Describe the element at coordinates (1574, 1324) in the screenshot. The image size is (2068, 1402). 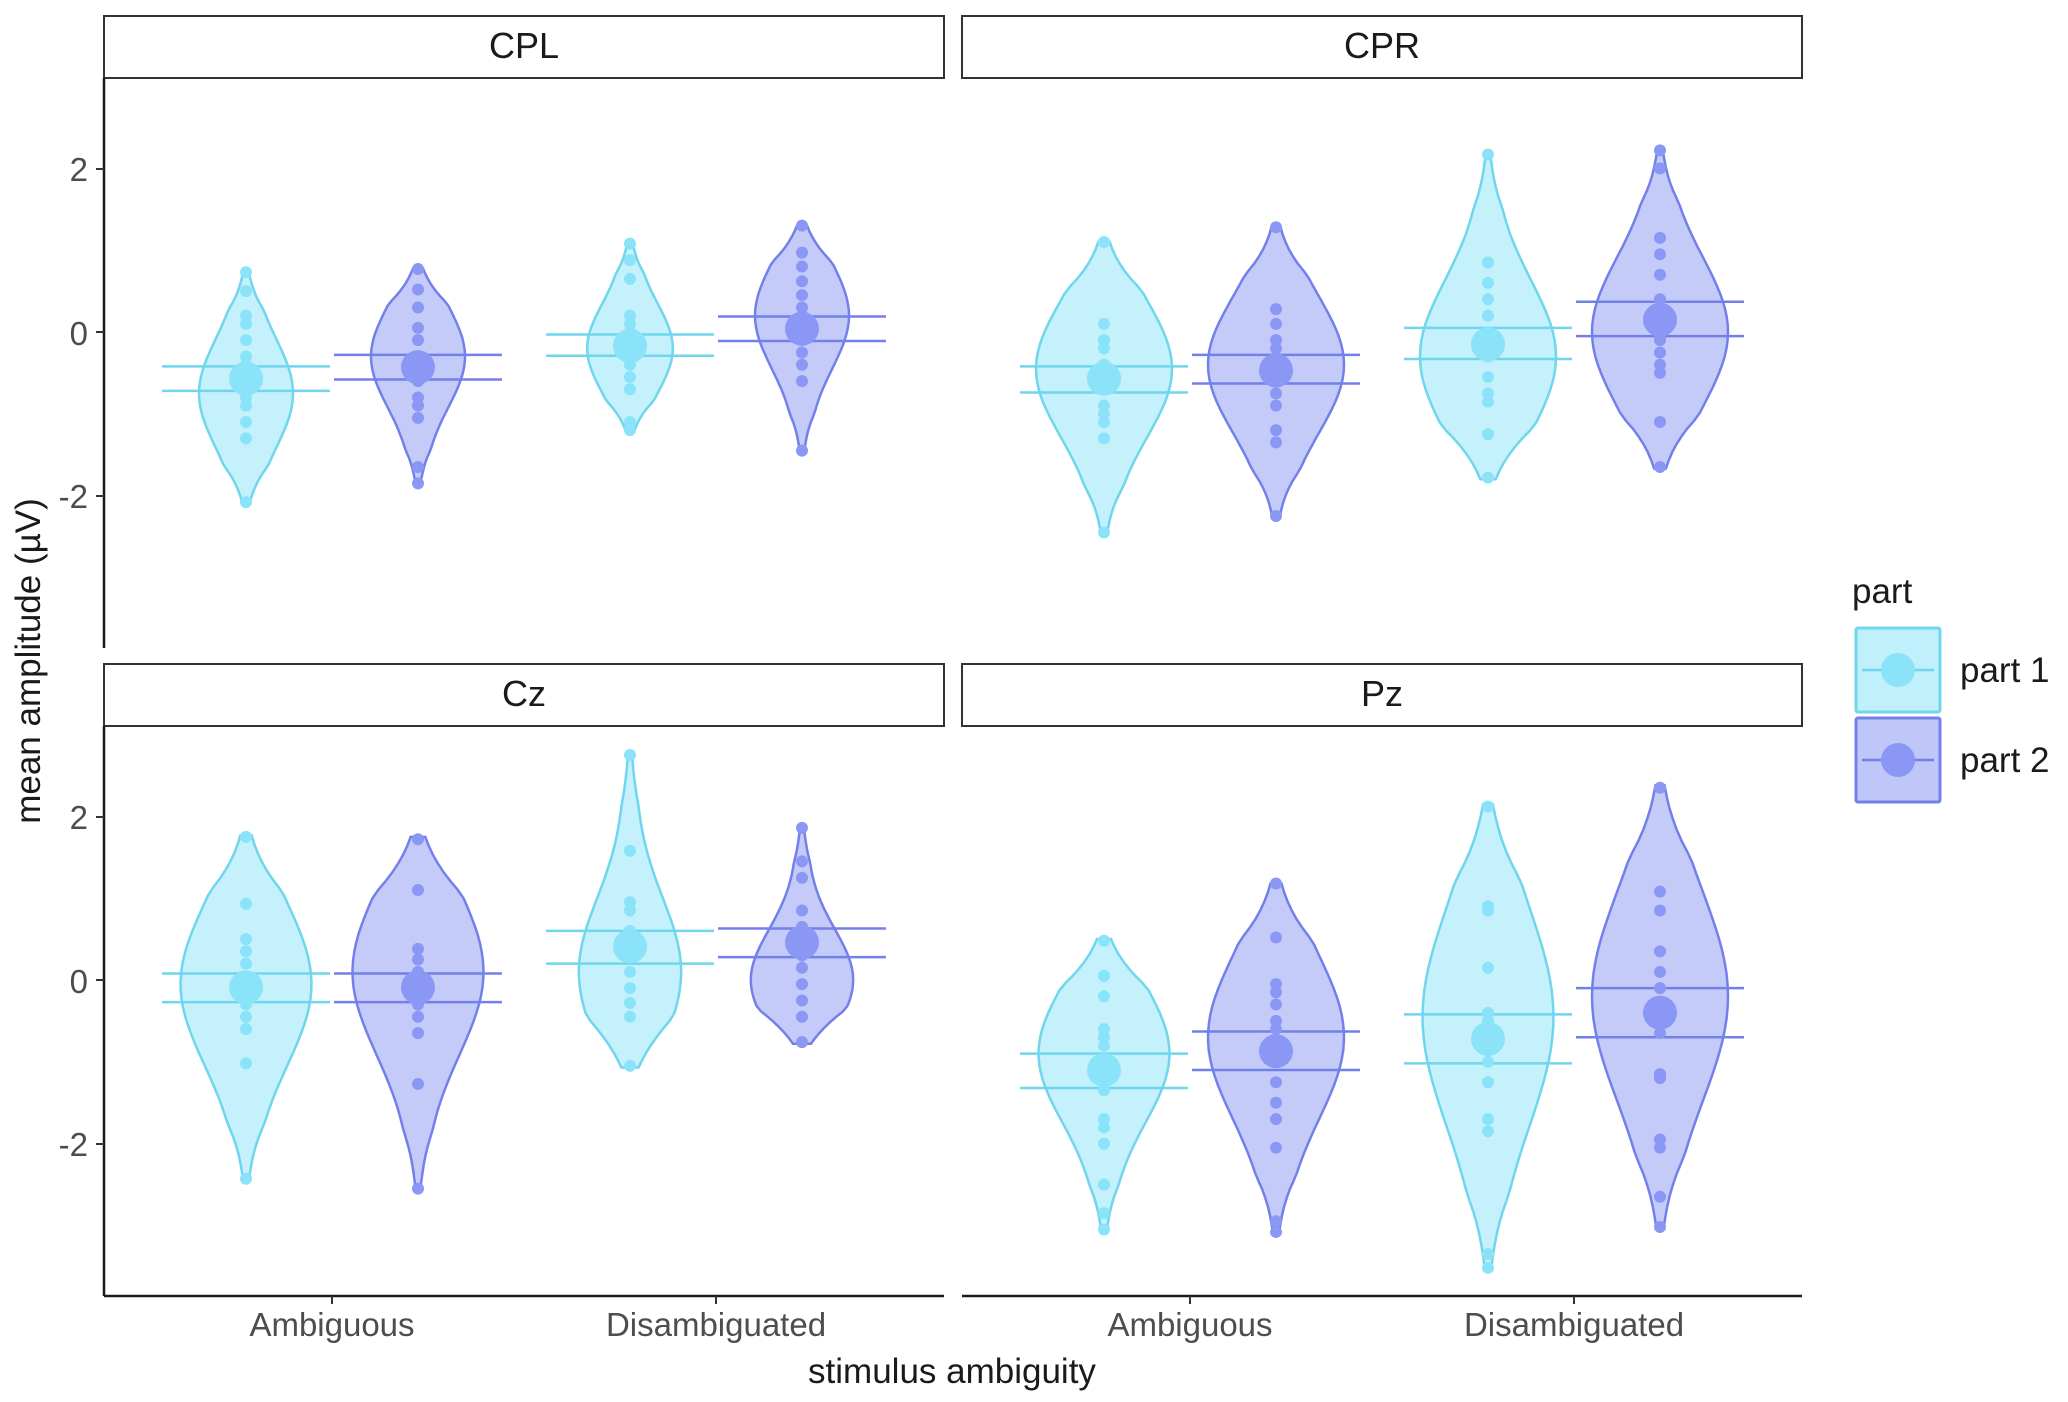
I see `xtick-label-right-disambiguated: Disambiguated` at that location.